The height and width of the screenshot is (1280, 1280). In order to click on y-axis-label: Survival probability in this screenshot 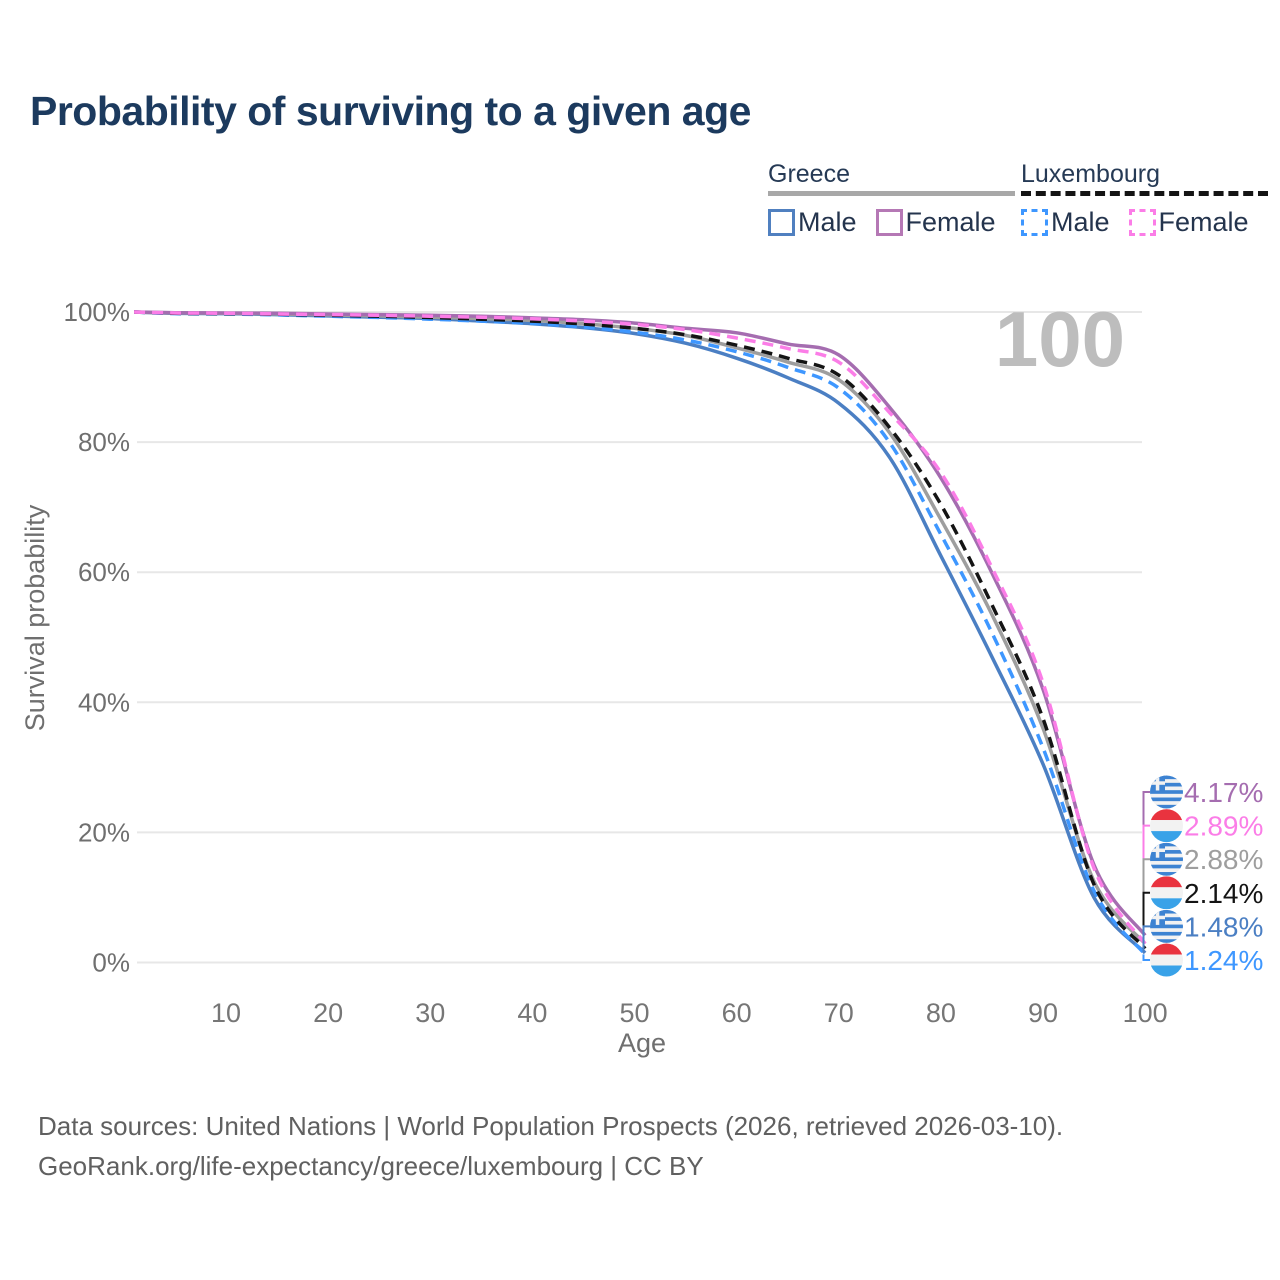, I will do `click(35, 617)`.